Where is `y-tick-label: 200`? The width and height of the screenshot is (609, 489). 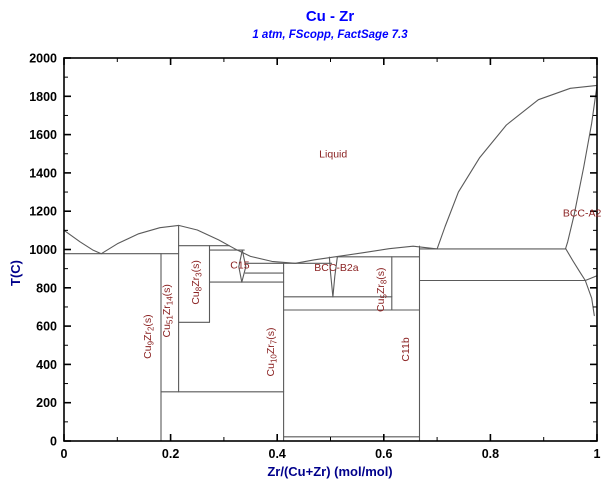 y-tick-label: 200 is located at coordinates (46, 403).